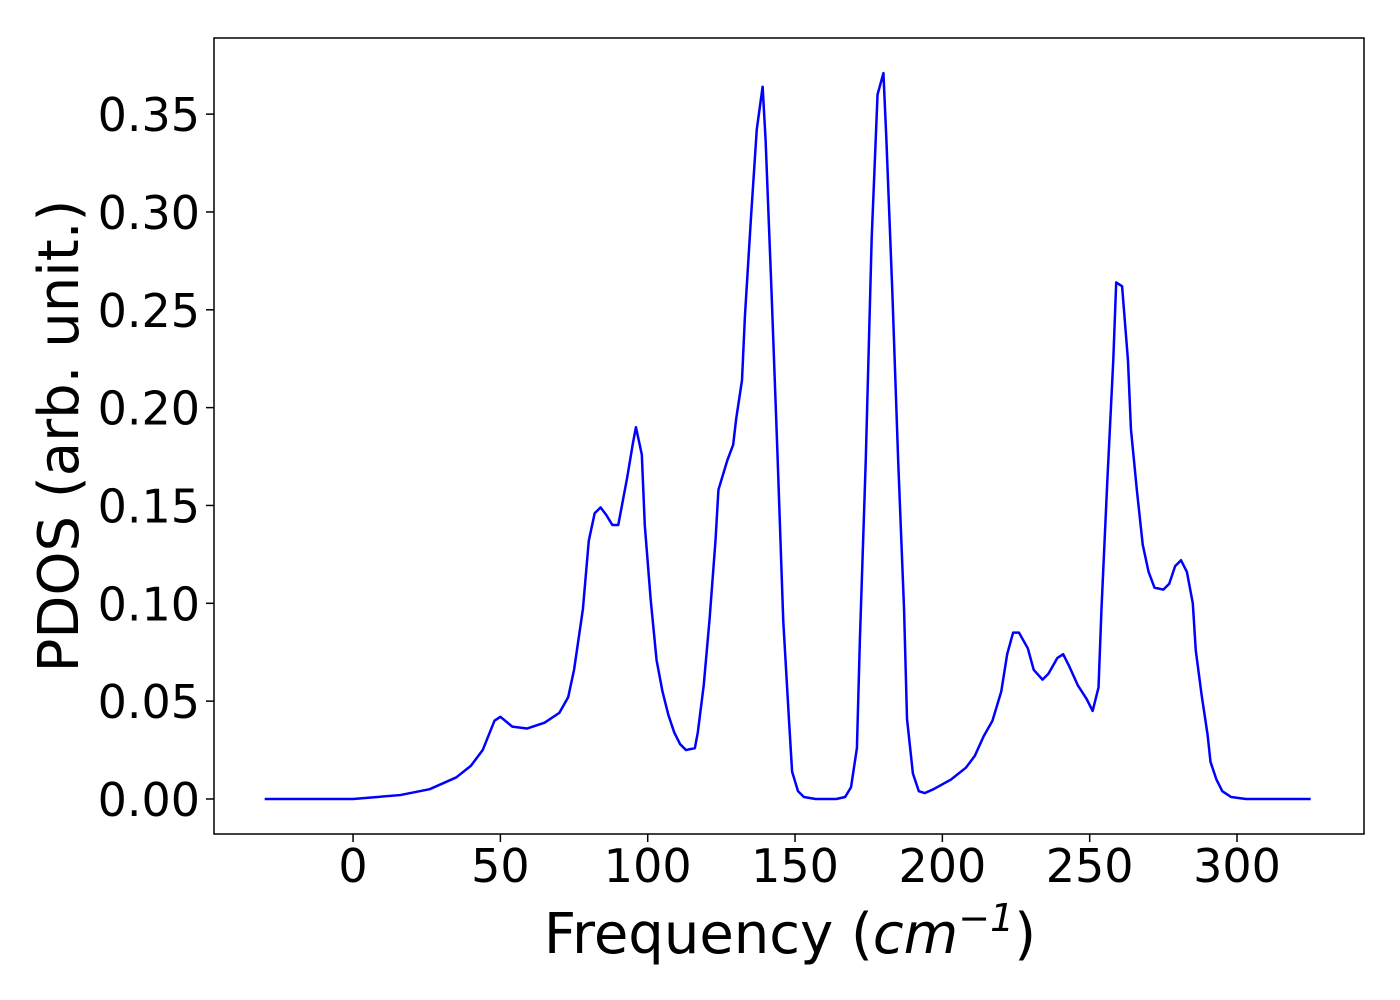 Image resolution: width=1400 pixels, height=1000 pixels. What do you see at coordinates (149, 506) in the screenshot?
I see `y-tick-label: 0.15` at bounding box center [149, 506].